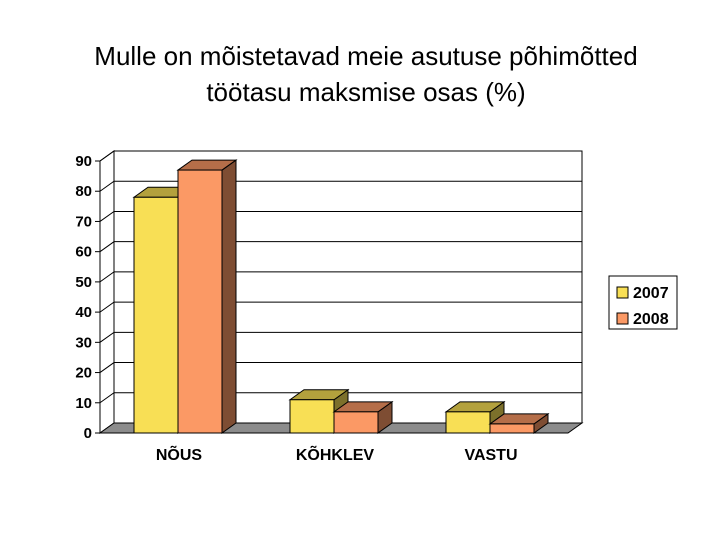 The height and width of the screenshot is (540, 720). What do you see at coordinates (651, 293) in the screenshot?
I see `legend-label: 2007` at bounding box center [651, 293].